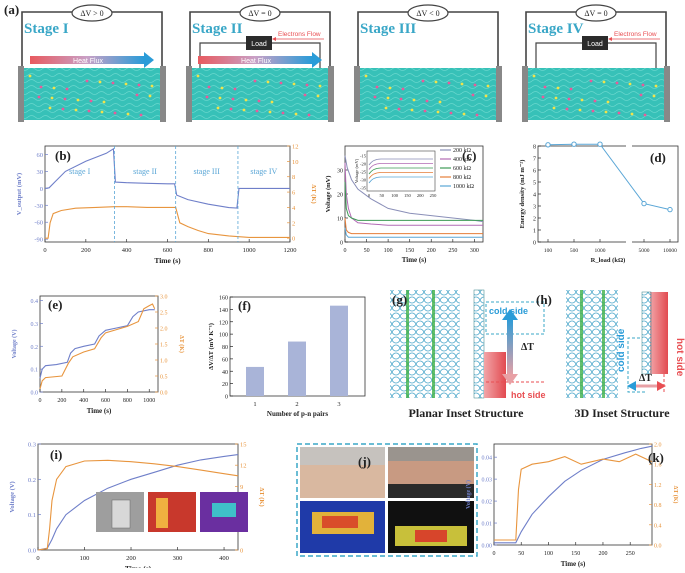 The width and height of the screenshot is (685, 573). Describe the element at coordinates (367, 251) in the screenshot. I see `x-tick-label: 50` at that location.